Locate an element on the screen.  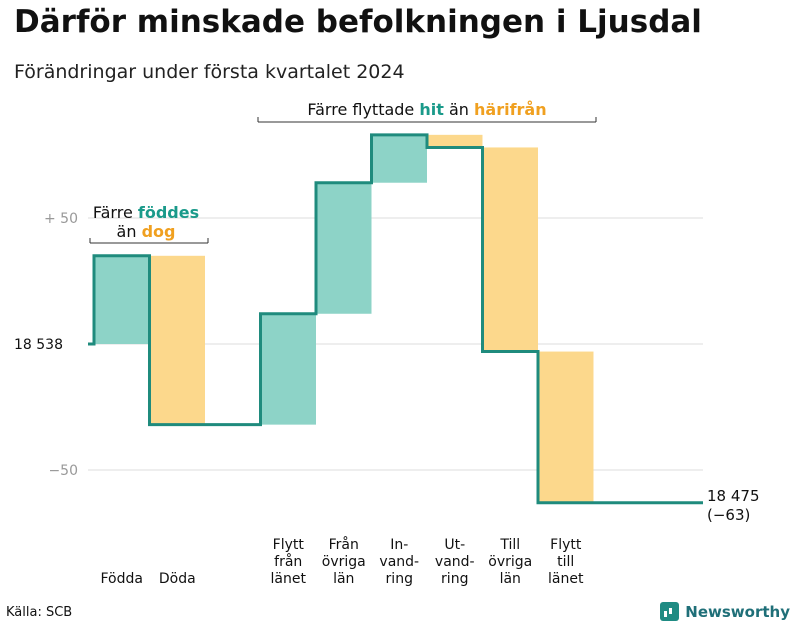
category-label: från is located at coordinates (288, 561).